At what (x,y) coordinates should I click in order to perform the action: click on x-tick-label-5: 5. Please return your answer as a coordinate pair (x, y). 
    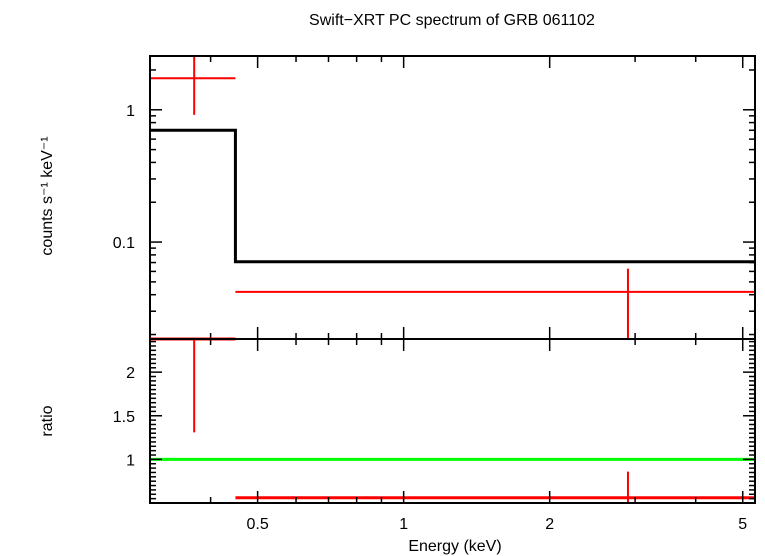
    Looking at the image, I should click on (742, 524).